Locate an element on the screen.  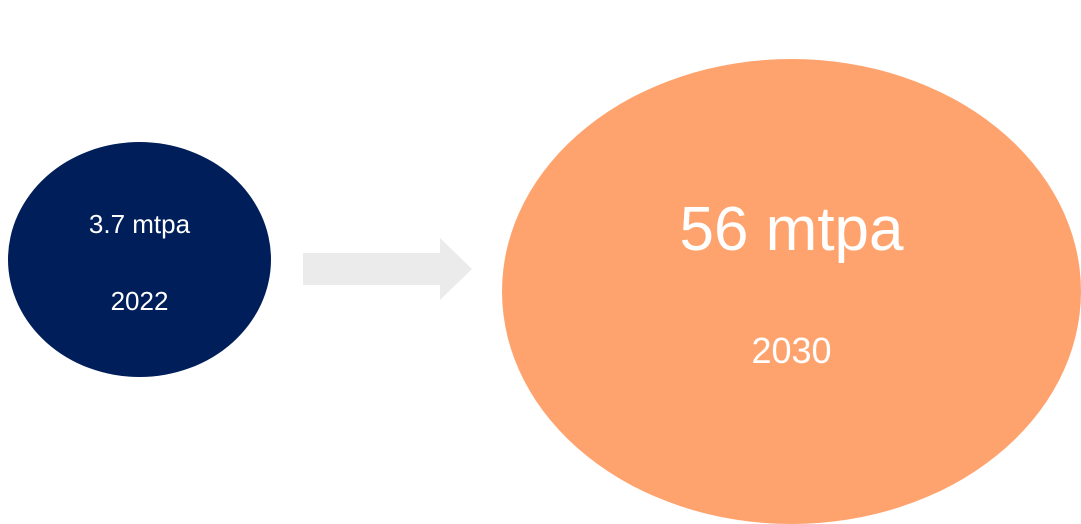
arrow-right-icon is located at coordinates (387, 269).